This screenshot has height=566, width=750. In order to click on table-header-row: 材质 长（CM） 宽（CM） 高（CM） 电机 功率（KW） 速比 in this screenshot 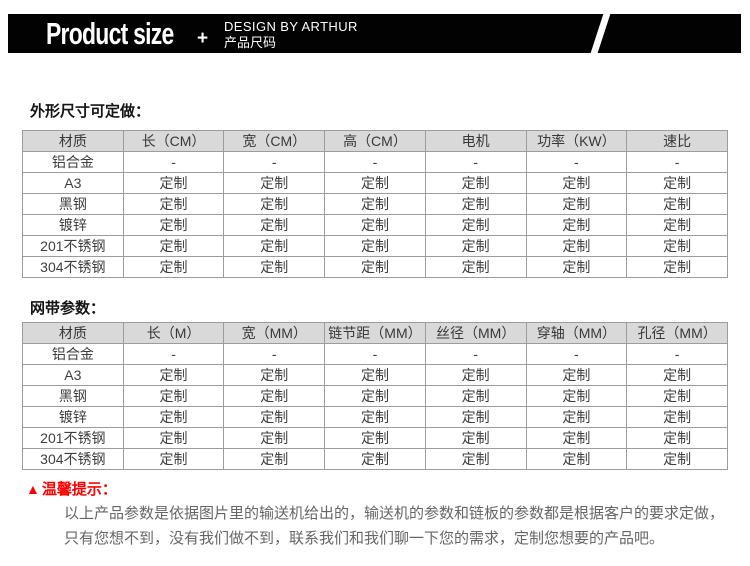, I will do `click(375, 141)`.